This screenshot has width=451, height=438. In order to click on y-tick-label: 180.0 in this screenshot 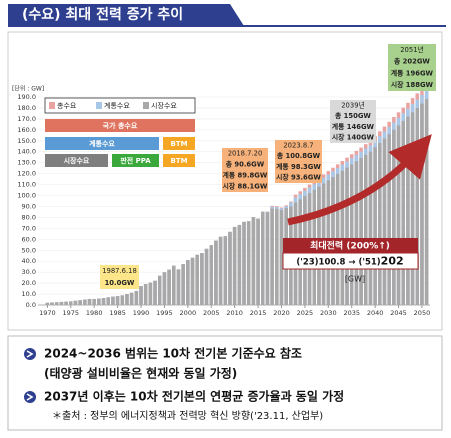, I will do `click(26, 108)`.